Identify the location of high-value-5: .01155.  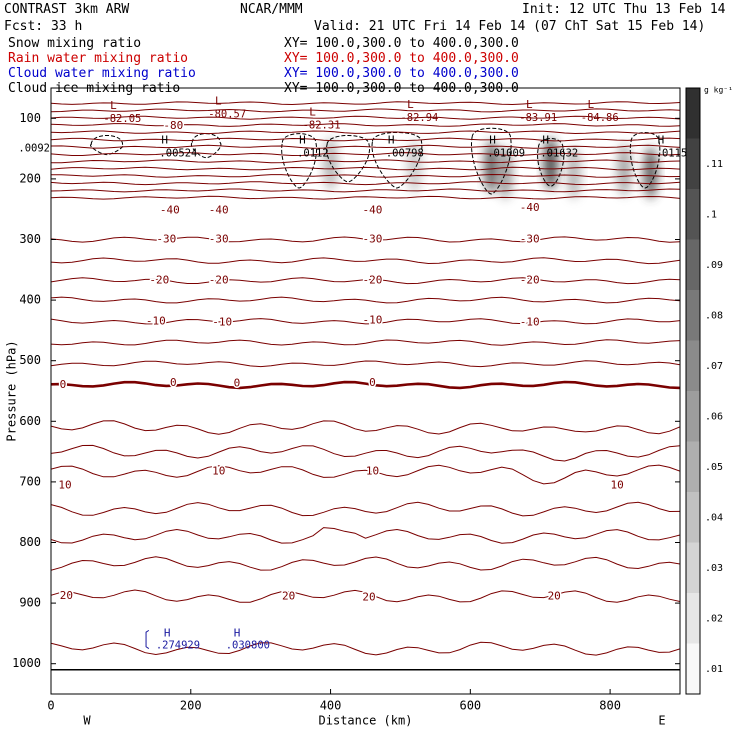
(675, 154).